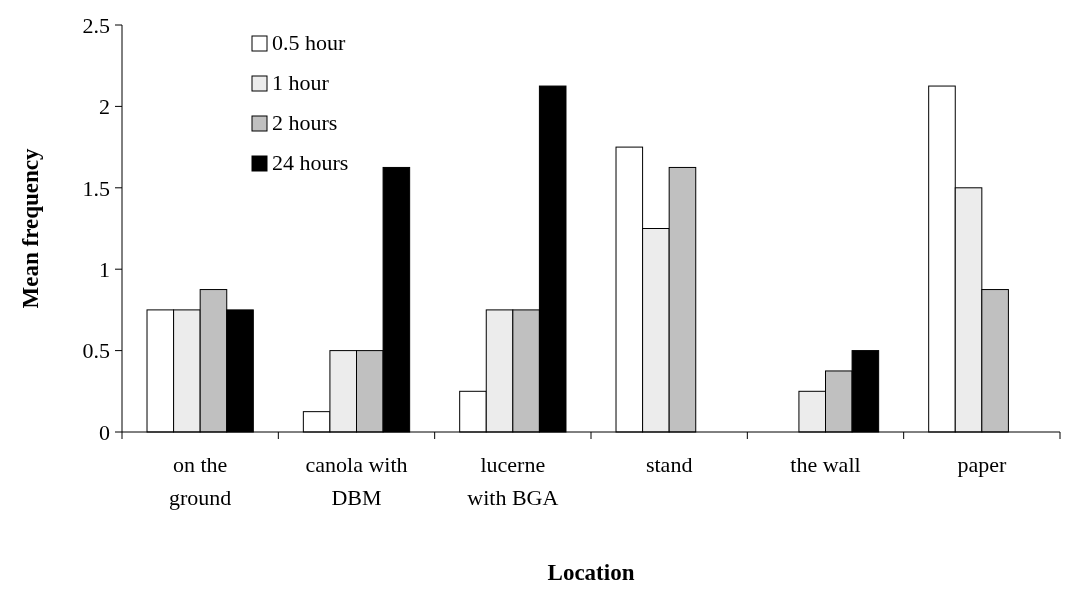 Image resolution: width=1075 pixels, height=595 pixels. I want to click on legend-label: 2 hours, so click(305, 122).